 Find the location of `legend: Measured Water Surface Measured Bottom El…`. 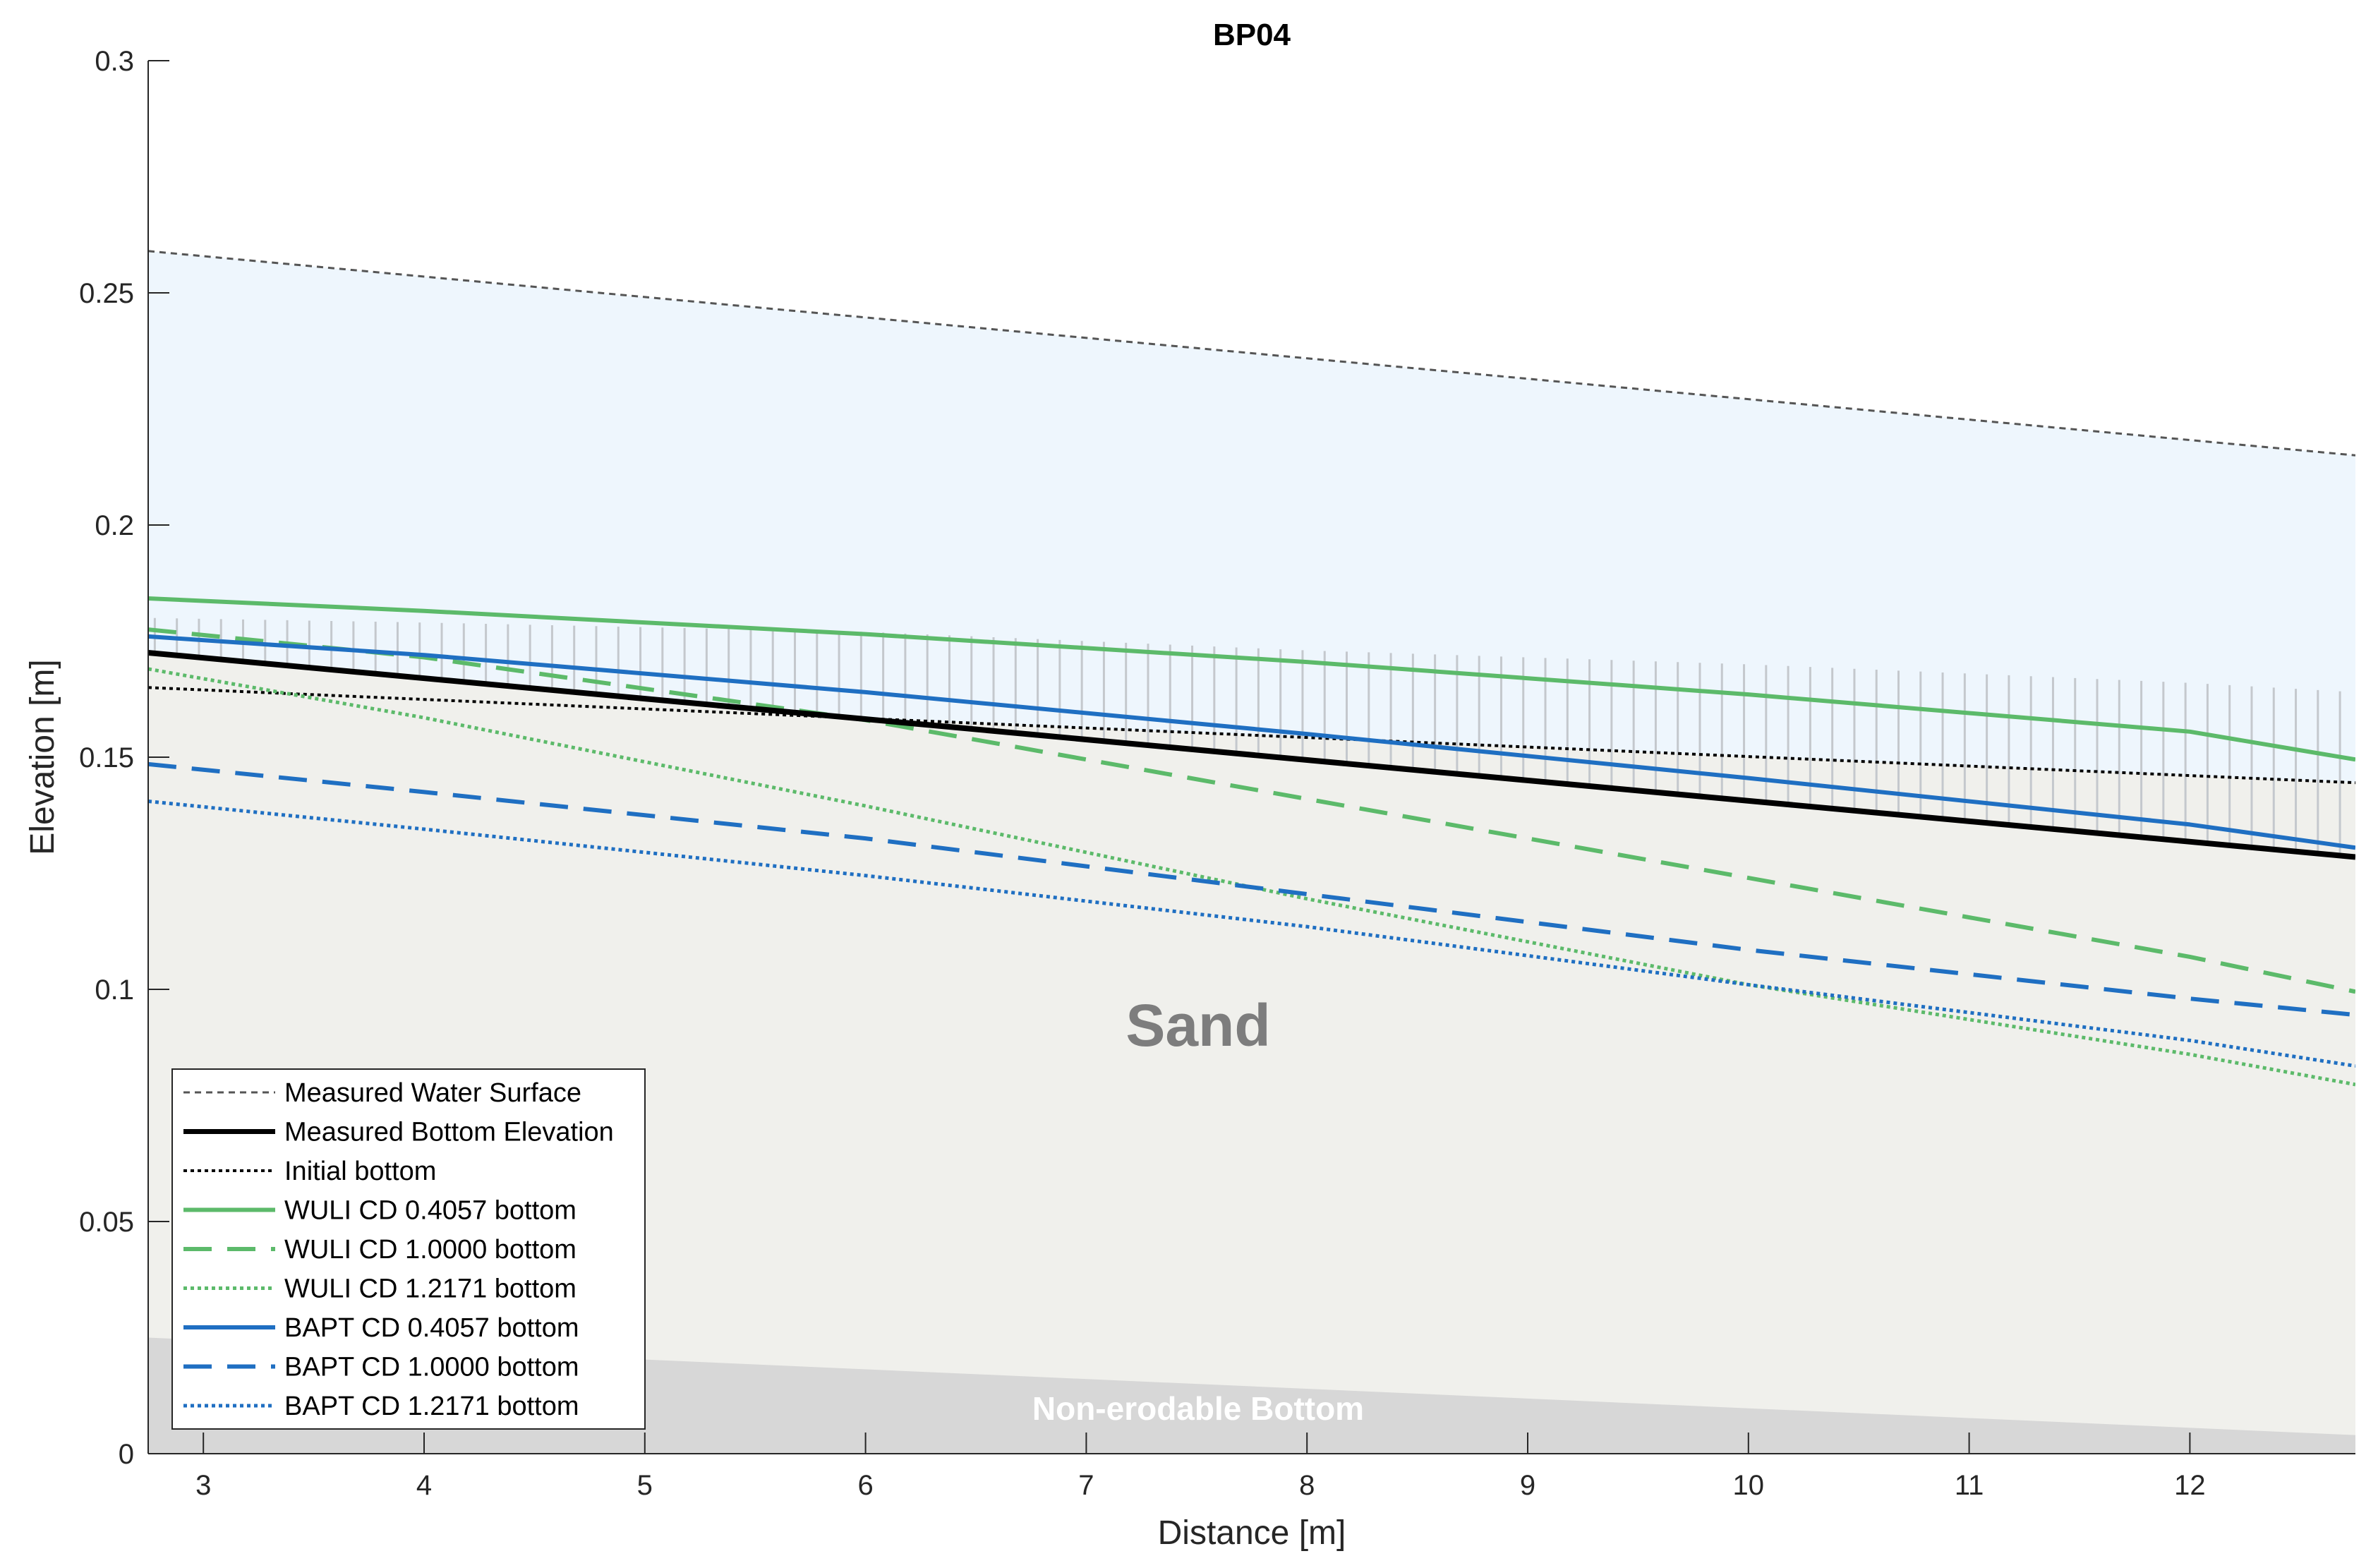

legend: Measured Water Surface Measured Bottom El… is located at coordinates (408, 1249).